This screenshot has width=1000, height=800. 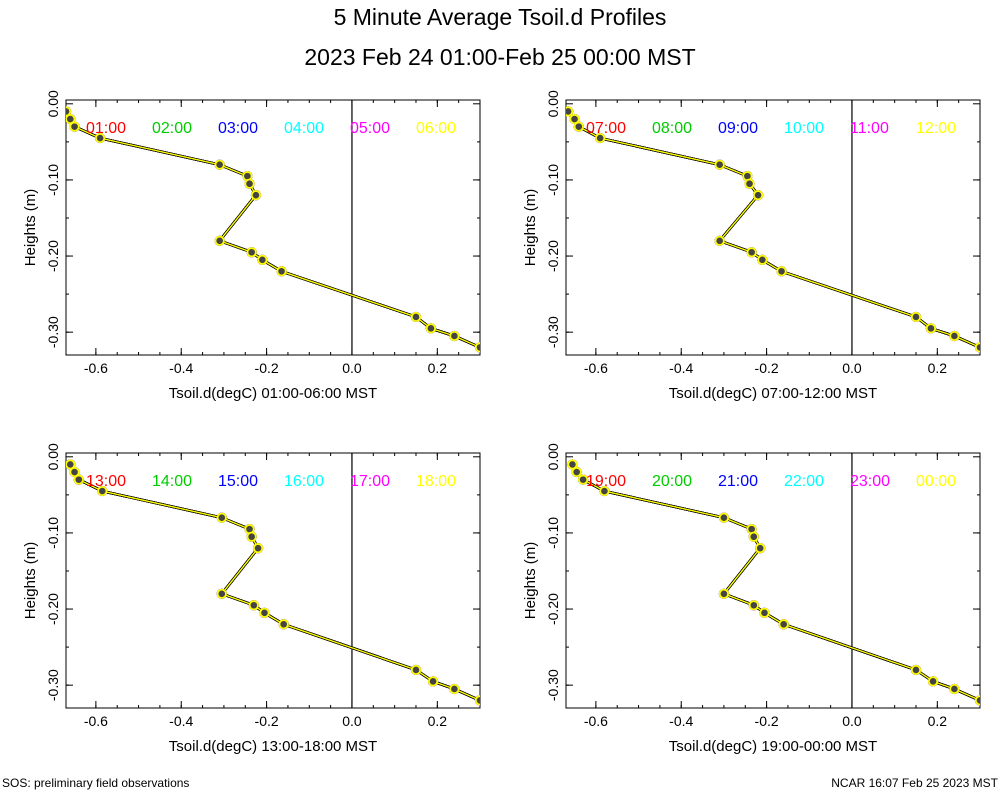 What do you see at coordinates (238, 128) in the screenshot?
I see `legend-entry: 03:00` at bounding box center [238, 128].